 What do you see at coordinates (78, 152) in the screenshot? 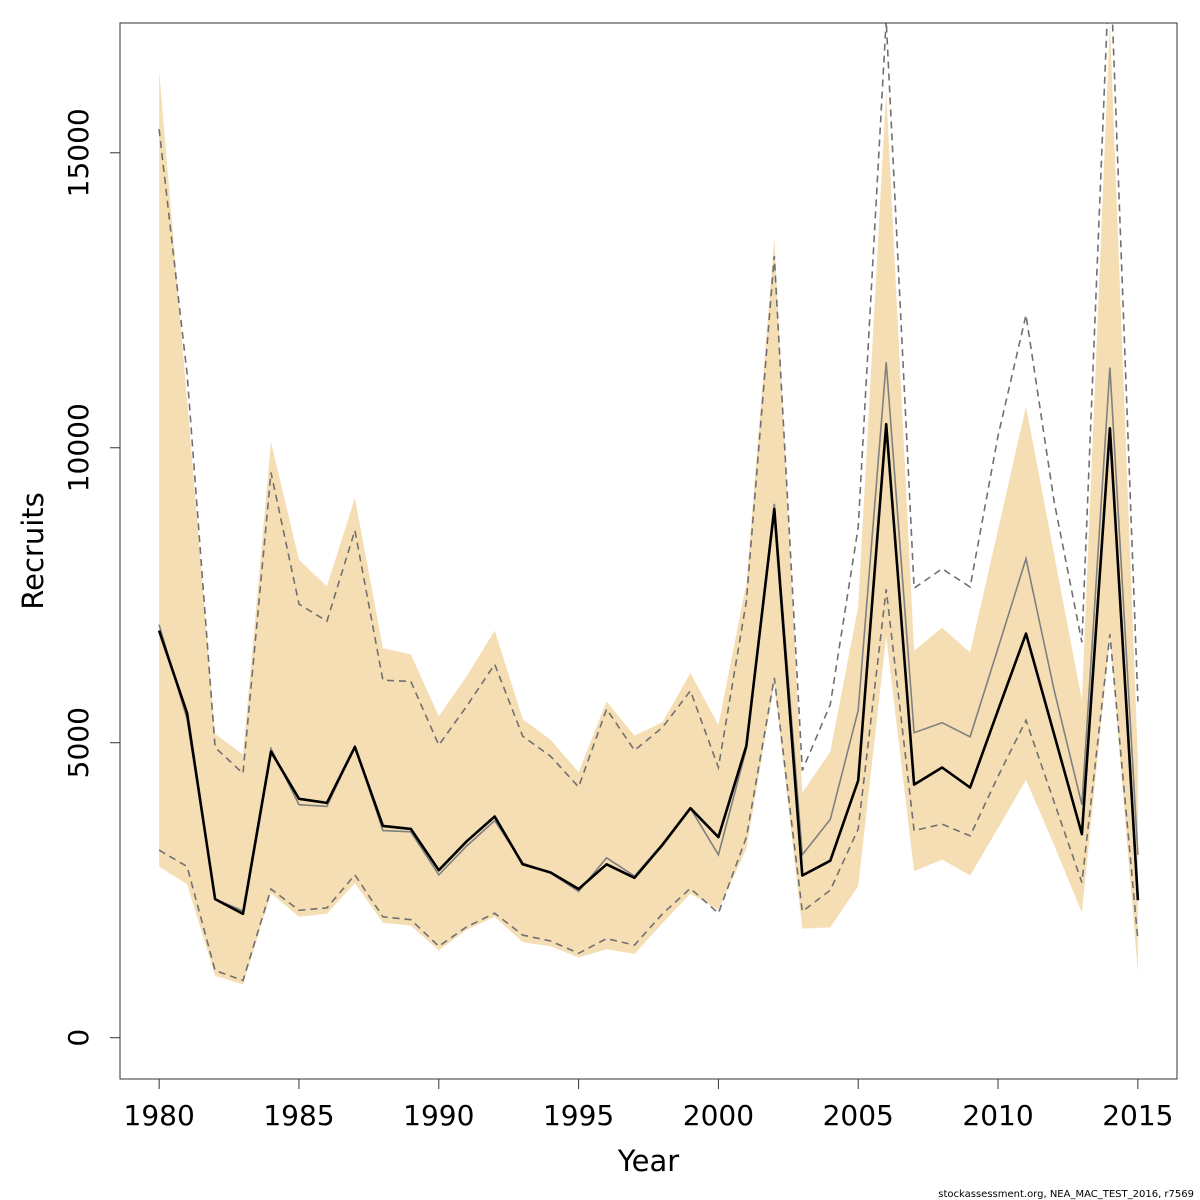
I see `y-tick-label: 15000` at bounding box center [78, 152].